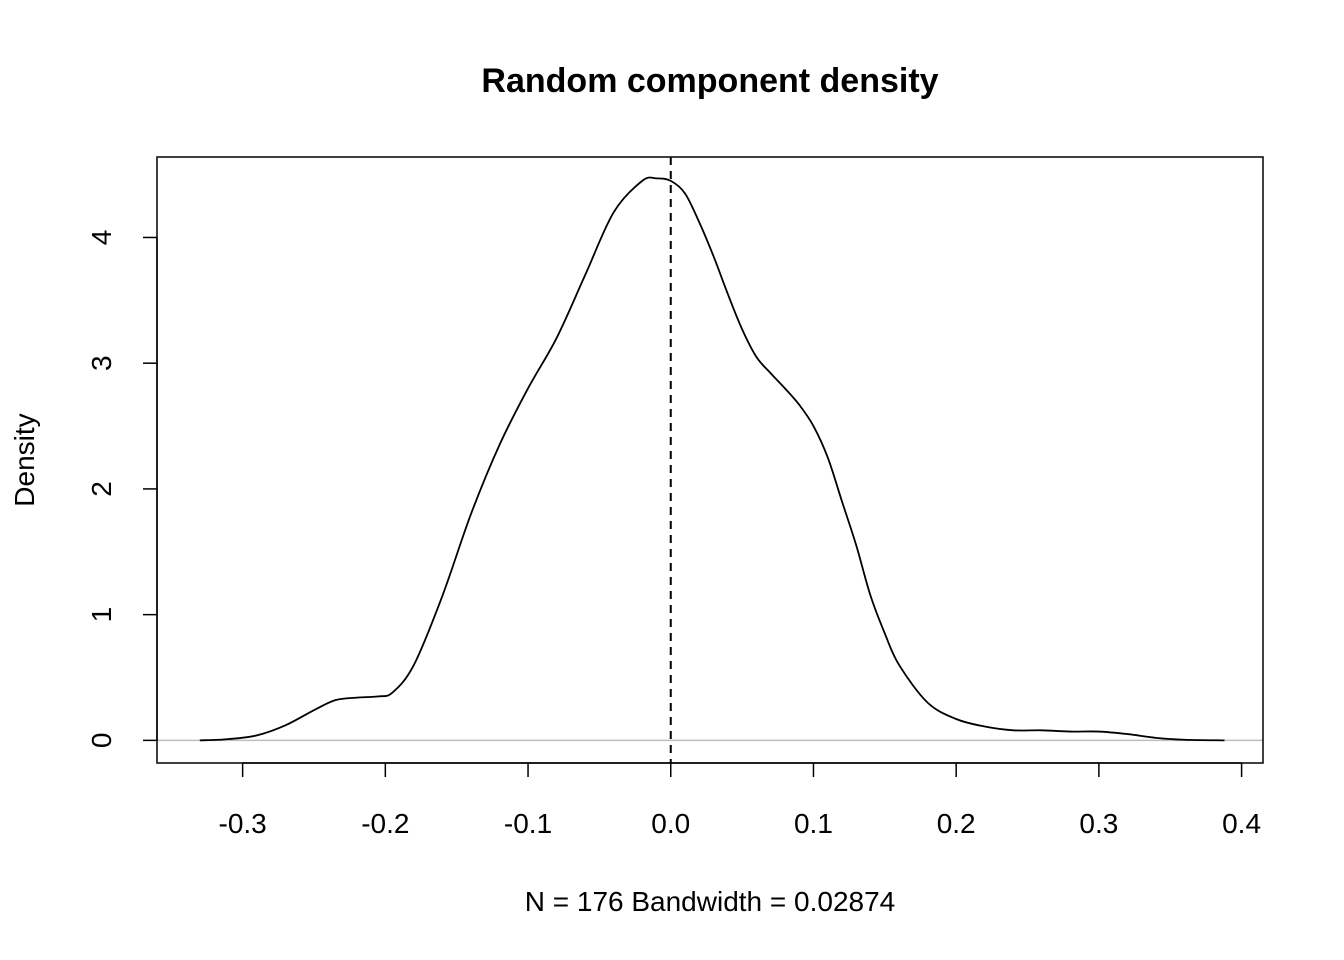 Image resolution: width=1344 pixels, height=960 pixels. I want to click on x-tick-label: 0.0, so click(670, 823).